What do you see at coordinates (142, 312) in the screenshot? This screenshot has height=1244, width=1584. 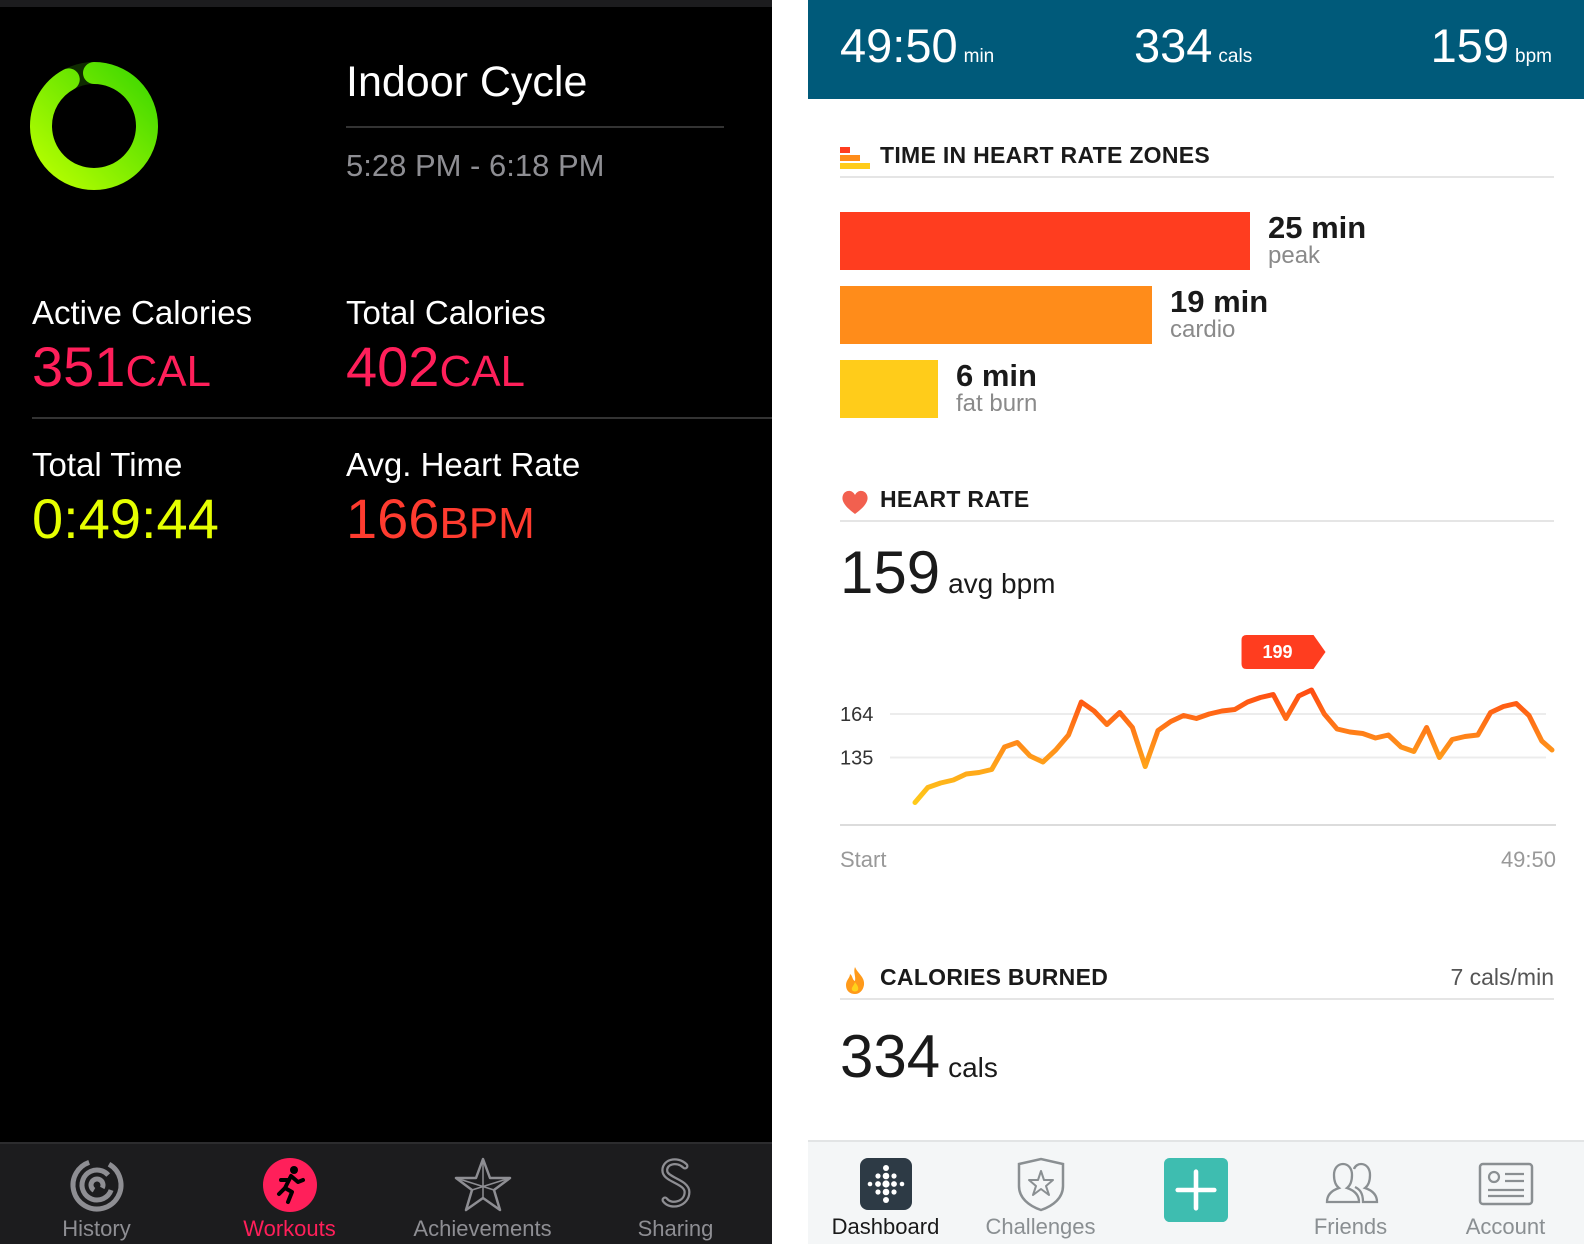 I see `stat-label: Active Calories` at bounding box center [142, 312].